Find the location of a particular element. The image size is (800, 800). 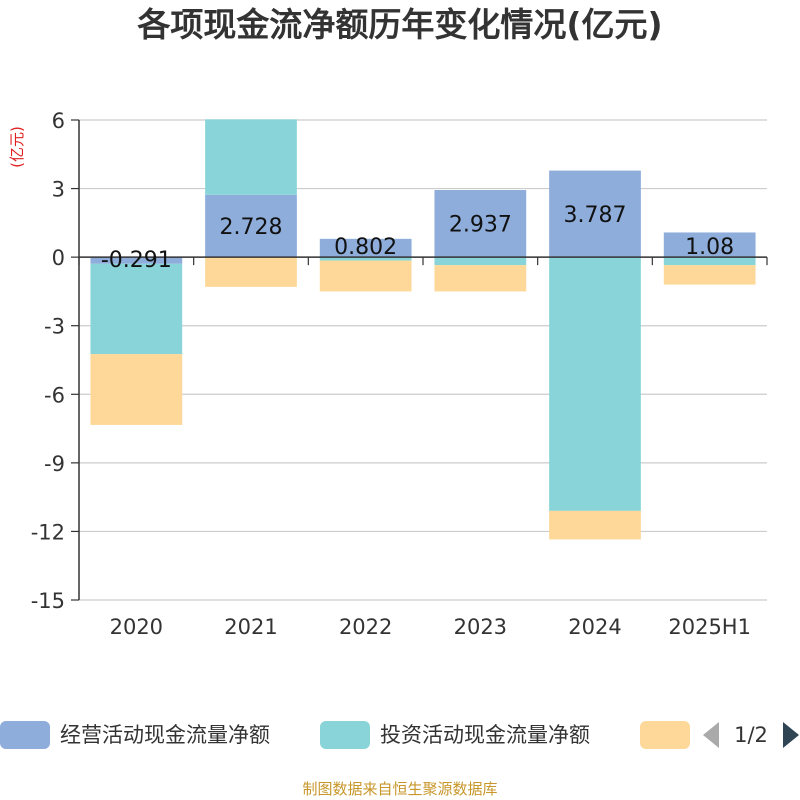

legend-prev-icon is located at coordinates (711, 735).